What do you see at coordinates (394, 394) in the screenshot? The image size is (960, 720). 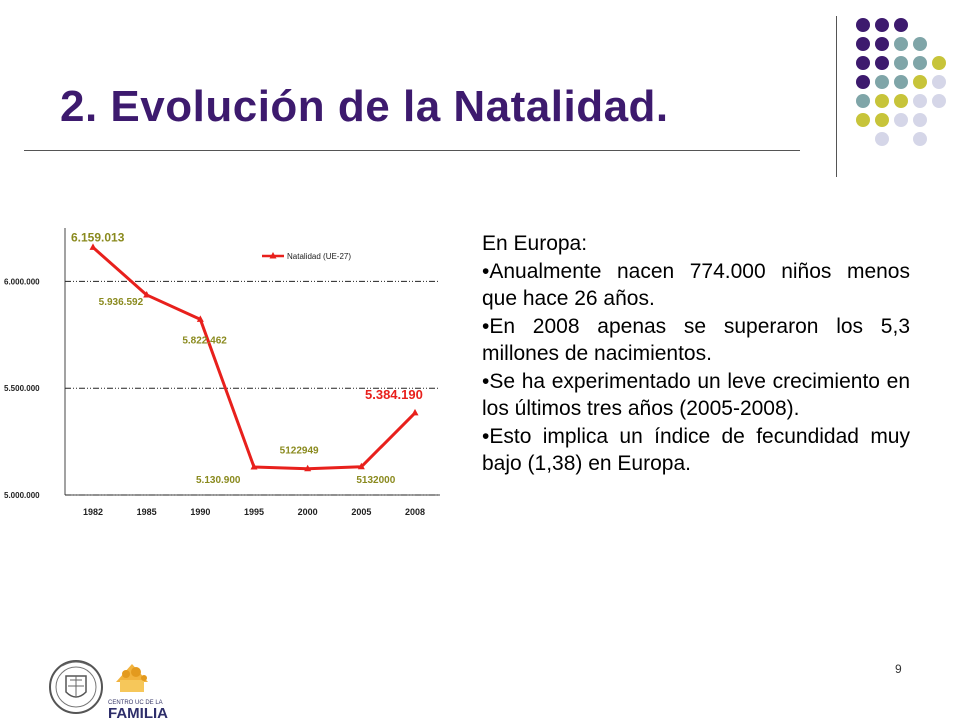 I see `chart-data-label: 5.384.190` at bounding box center [394, 394].